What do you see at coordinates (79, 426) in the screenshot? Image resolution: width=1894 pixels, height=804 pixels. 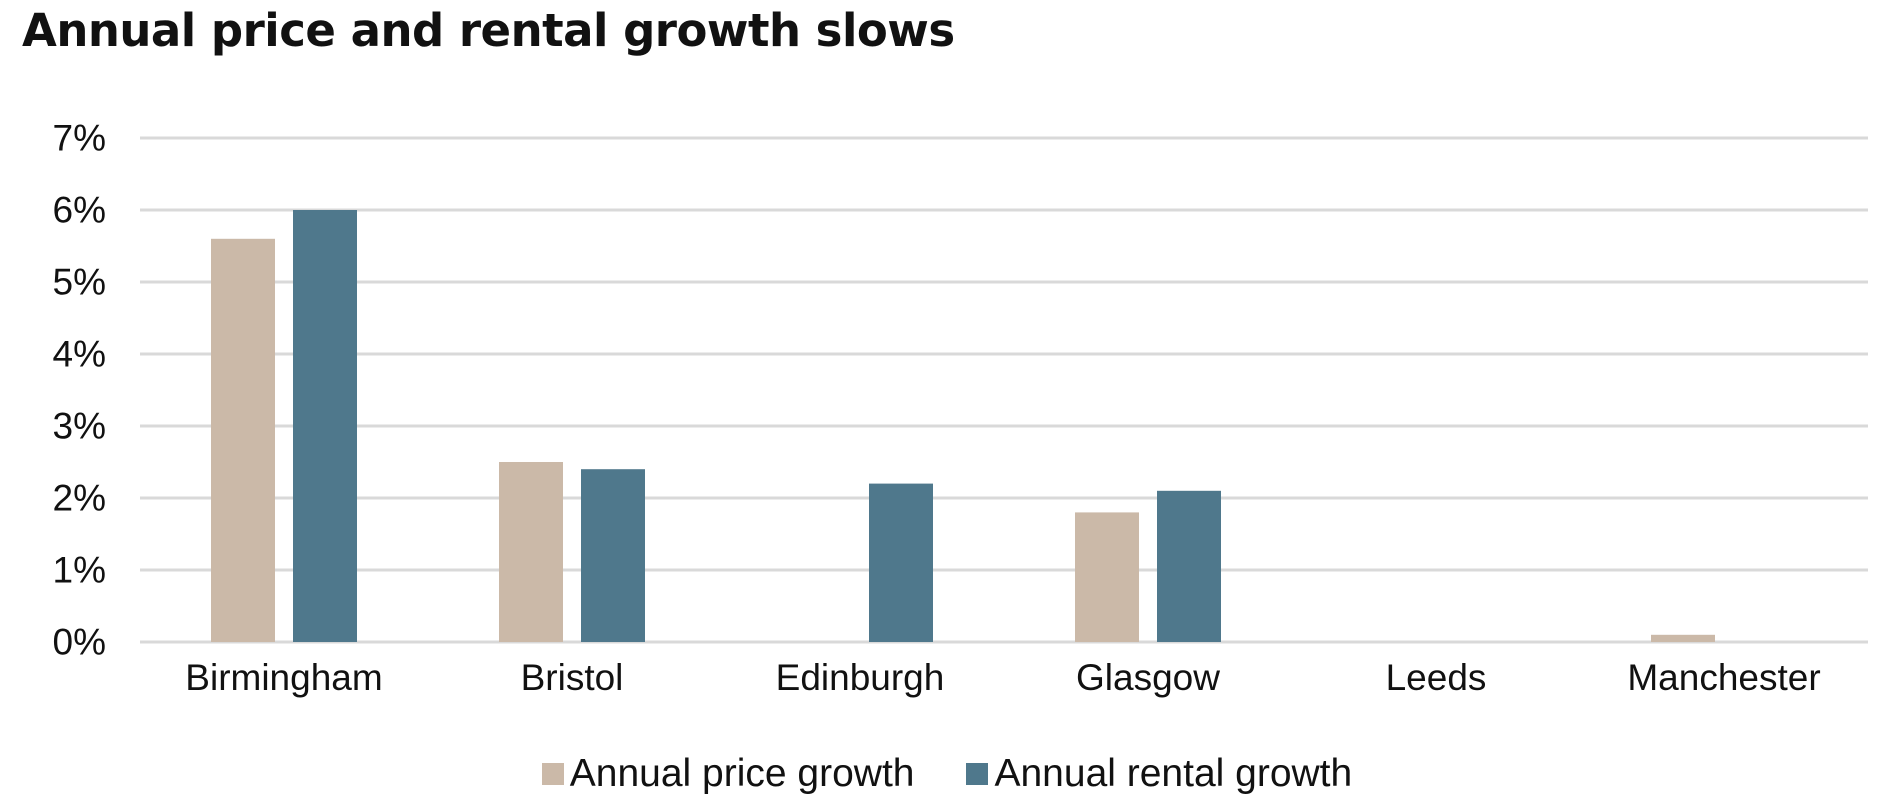 I see `y-tick-label: 3%` at bounding box center [79, 426].